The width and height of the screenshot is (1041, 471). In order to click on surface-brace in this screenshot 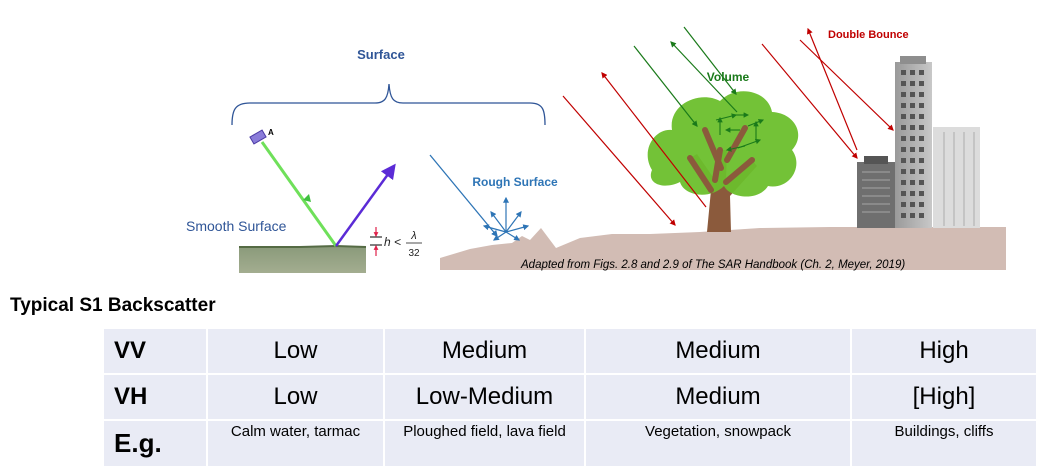, I will do `click(388, 104)`.